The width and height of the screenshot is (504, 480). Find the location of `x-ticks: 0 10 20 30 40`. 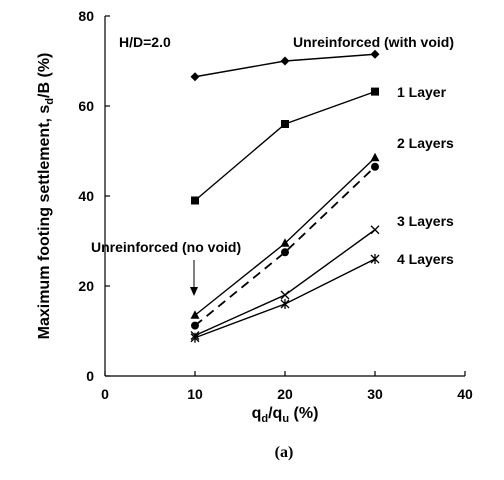

x-ticks: 0 10 20 30 40 is located at coordinates (287, 386).